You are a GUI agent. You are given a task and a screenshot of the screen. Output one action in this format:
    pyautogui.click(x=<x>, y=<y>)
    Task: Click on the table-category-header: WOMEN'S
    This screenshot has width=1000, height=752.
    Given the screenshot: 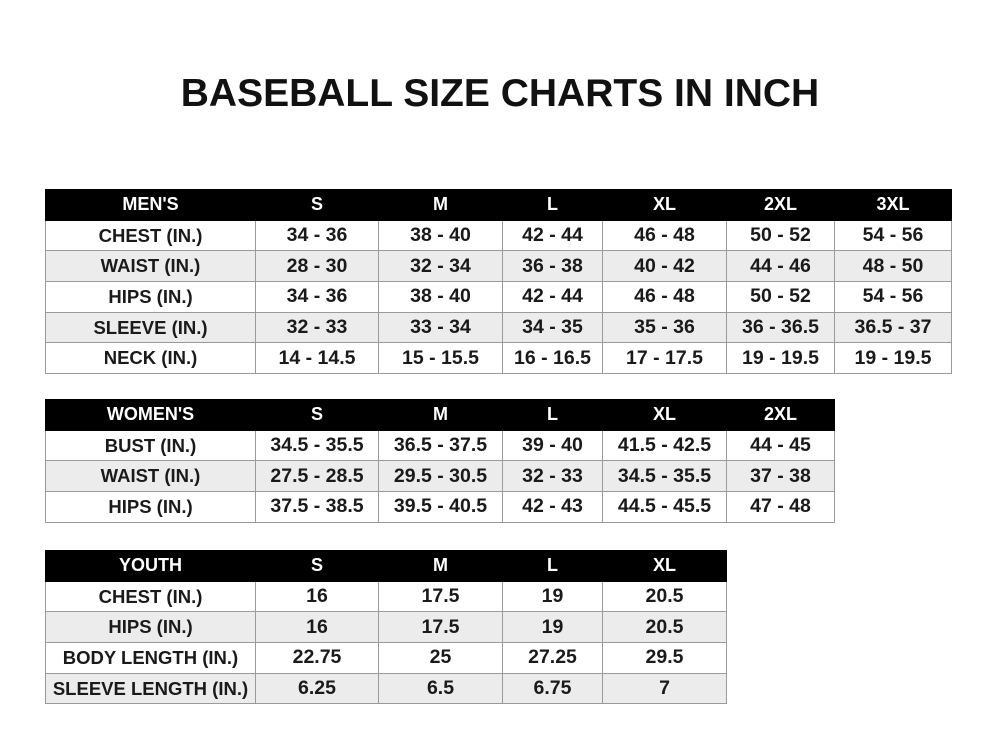 What is the action you would take?
    pyautogui.click(x=150, y=415)
    